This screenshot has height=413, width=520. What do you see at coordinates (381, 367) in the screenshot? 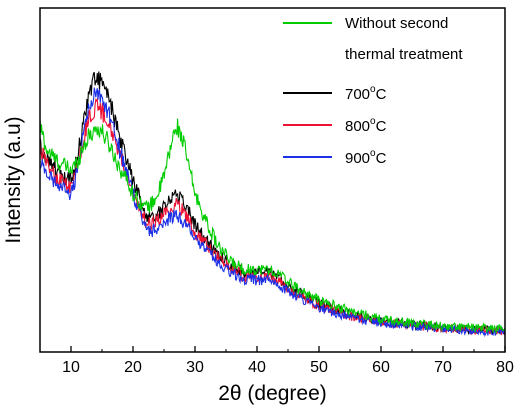
I see `x-tick-label: 60` at bounding box center [381, 367].